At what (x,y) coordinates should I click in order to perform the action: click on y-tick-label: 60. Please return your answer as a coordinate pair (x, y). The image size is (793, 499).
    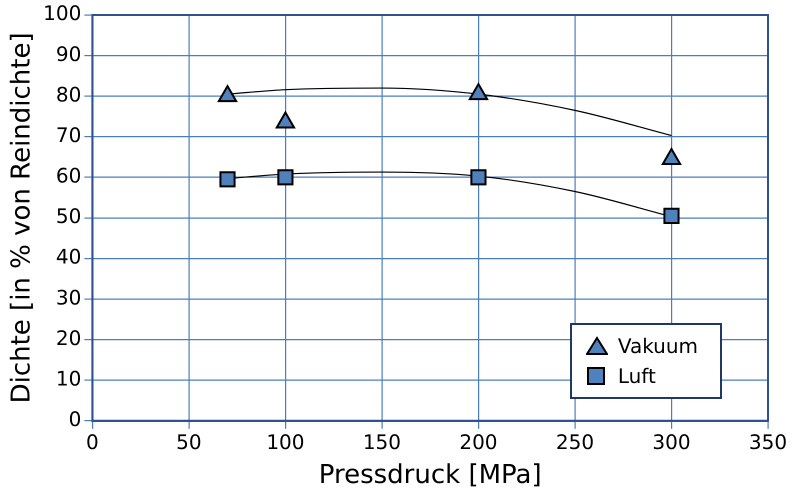
    Looking at the image, I should click on (69, 176).